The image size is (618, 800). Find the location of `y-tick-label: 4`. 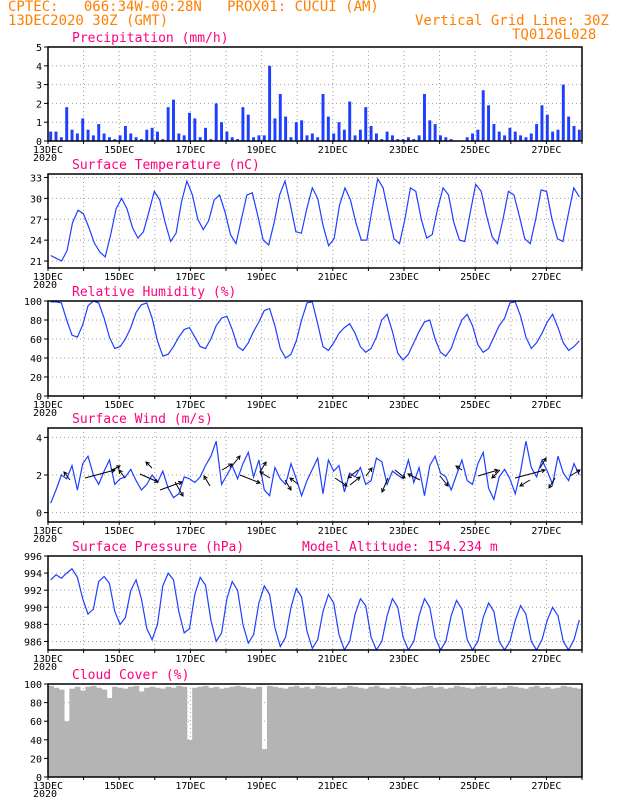

y-tick-label: 4 is located at coordinates (39, 67).